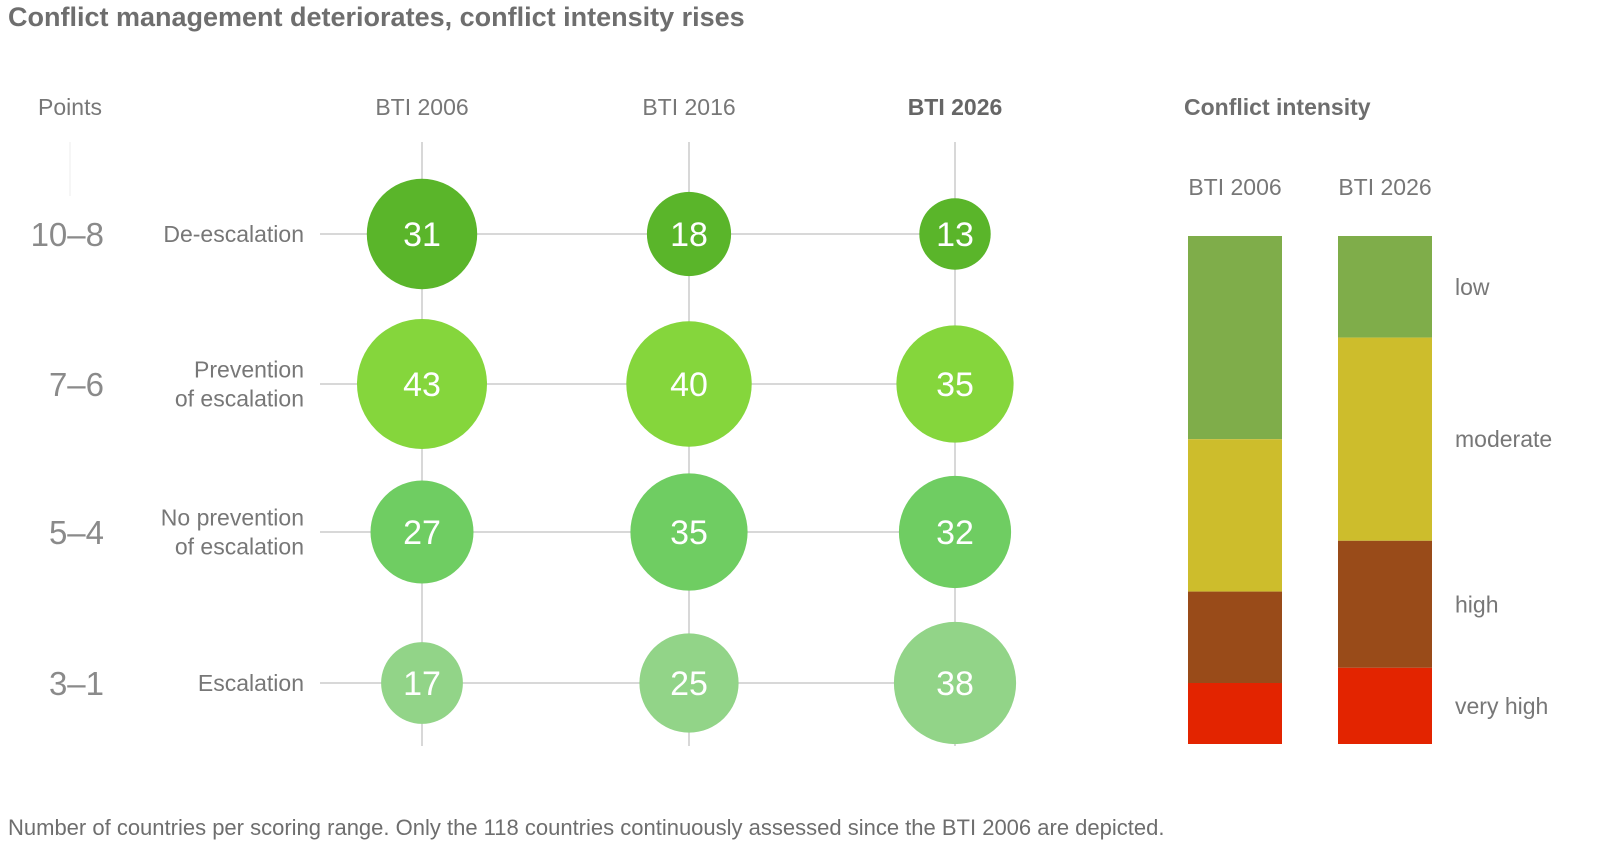 This screenshot has width=1600, height=866. I want to click on bubble-prevention-of-escalation-bti-2026, so click(955, 384).